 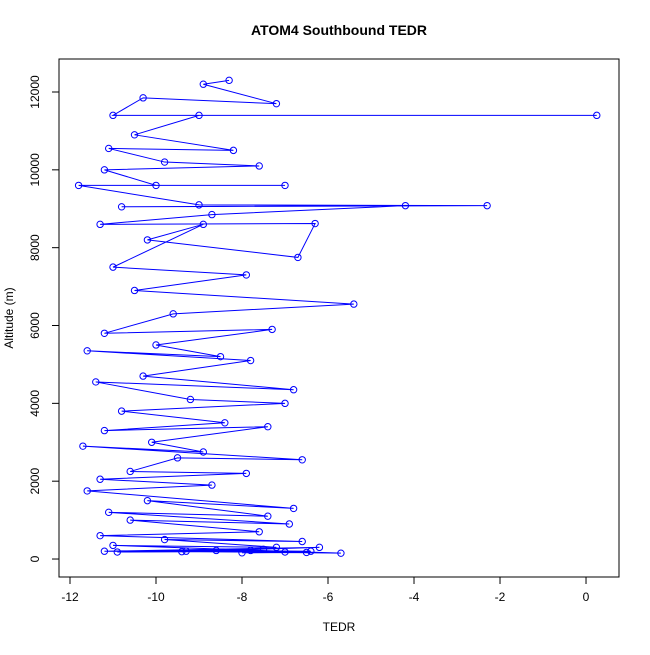 What do you see at coordinates (35, 325) in the screenshot?
I see `y-tick-label: 6000` at bounding box center [35, 325].